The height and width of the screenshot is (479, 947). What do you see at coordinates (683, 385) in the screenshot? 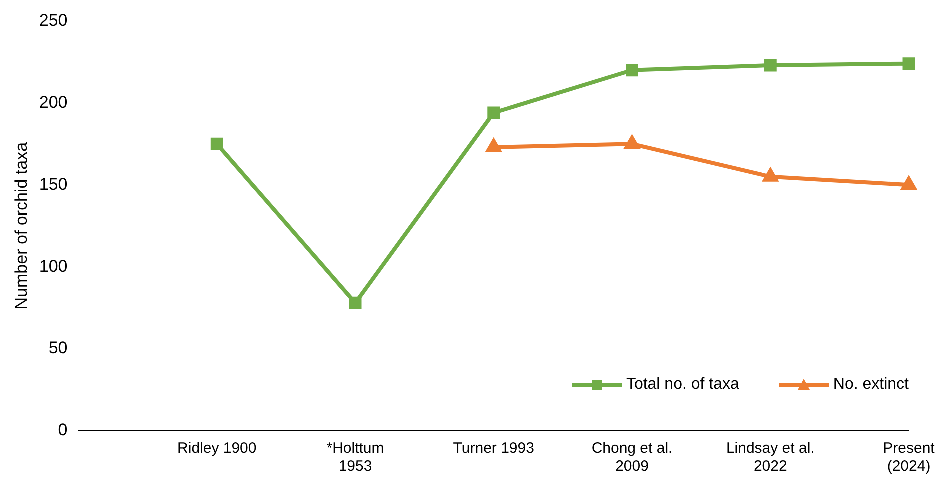
I see `legend-label: Total no. of taxa` at bounding box center [683, 385].